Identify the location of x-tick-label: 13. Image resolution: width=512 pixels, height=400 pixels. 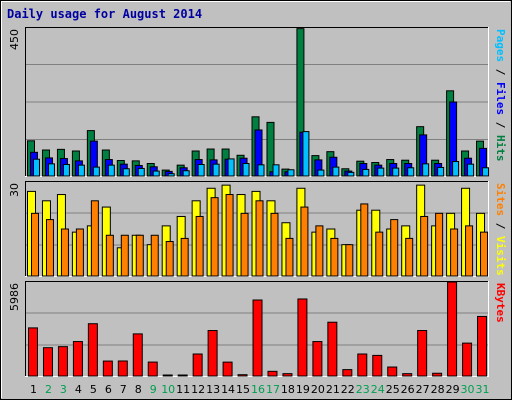
(213, 389).